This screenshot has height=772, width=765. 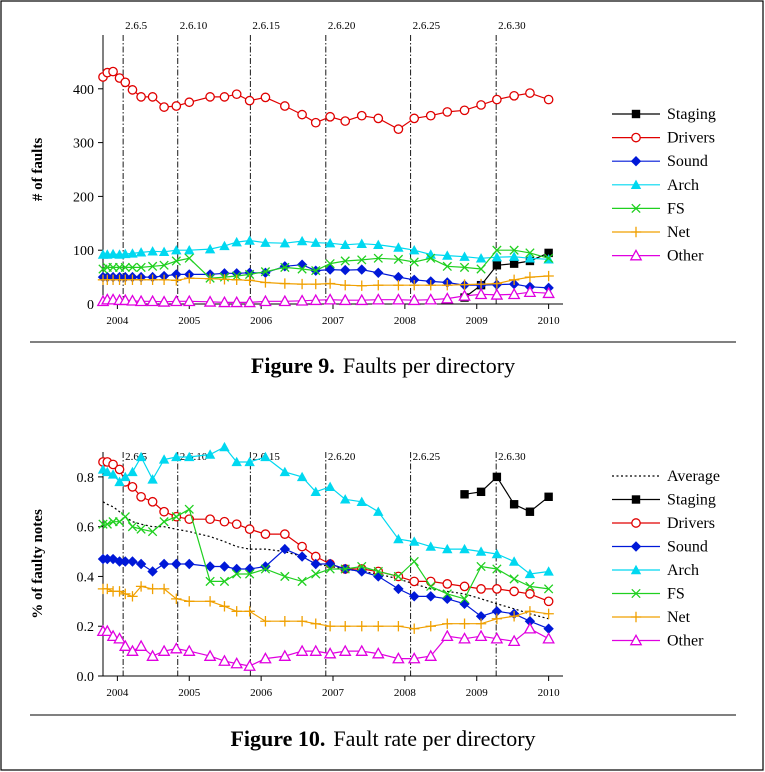 I want to click on x-tick-label: 2008, so click(x=405, y=321).